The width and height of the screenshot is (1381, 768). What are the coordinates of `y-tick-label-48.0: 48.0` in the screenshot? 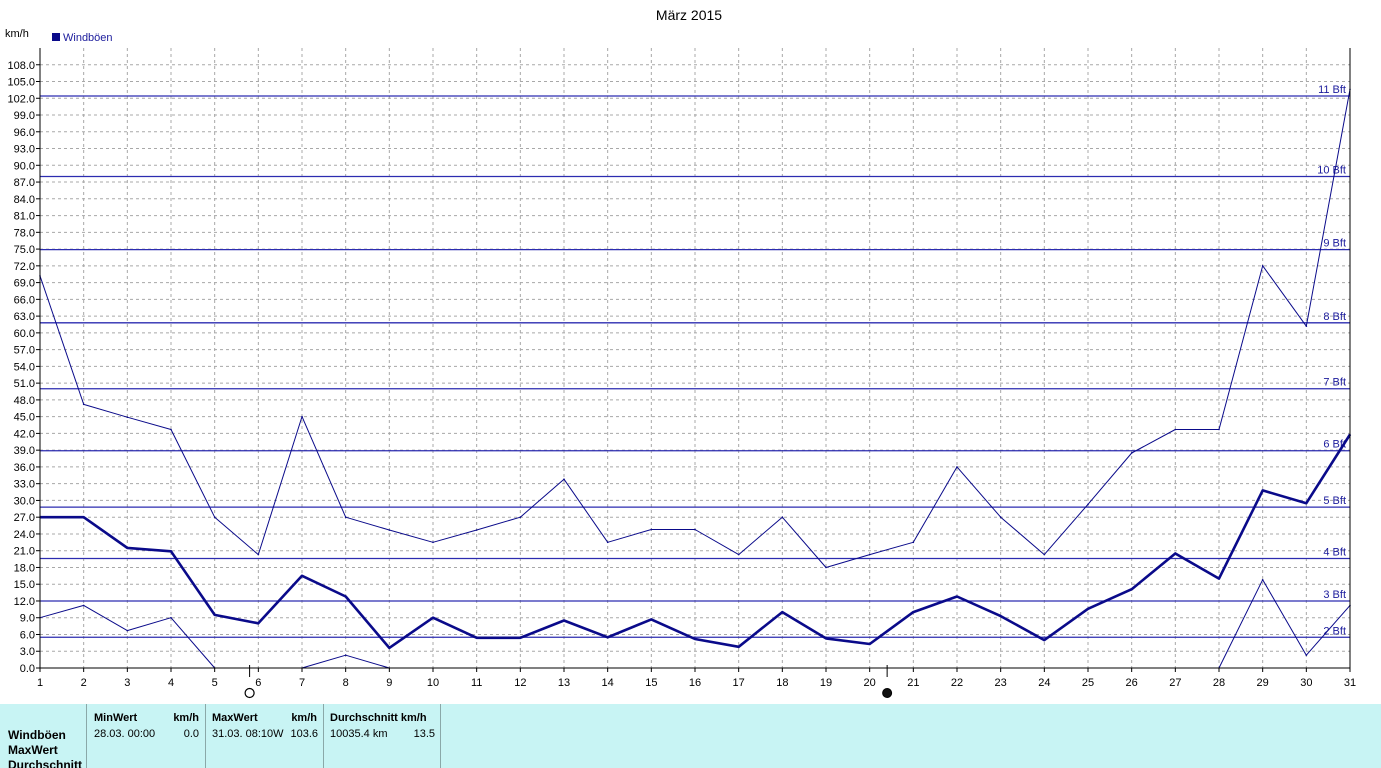 It's located at (24, 401).